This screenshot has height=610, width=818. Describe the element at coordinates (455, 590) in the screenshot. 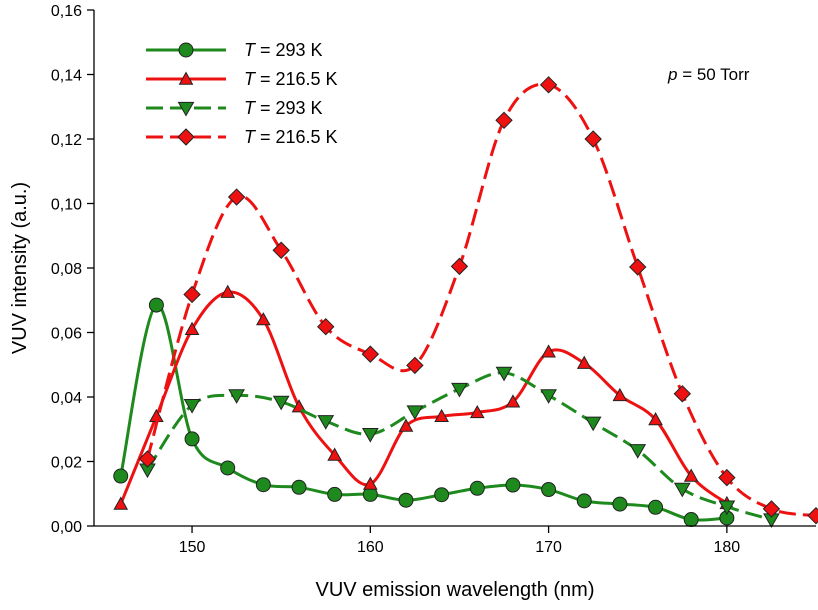

I see `x-axis-title: VUV emission wavelength (nm)` at that location.